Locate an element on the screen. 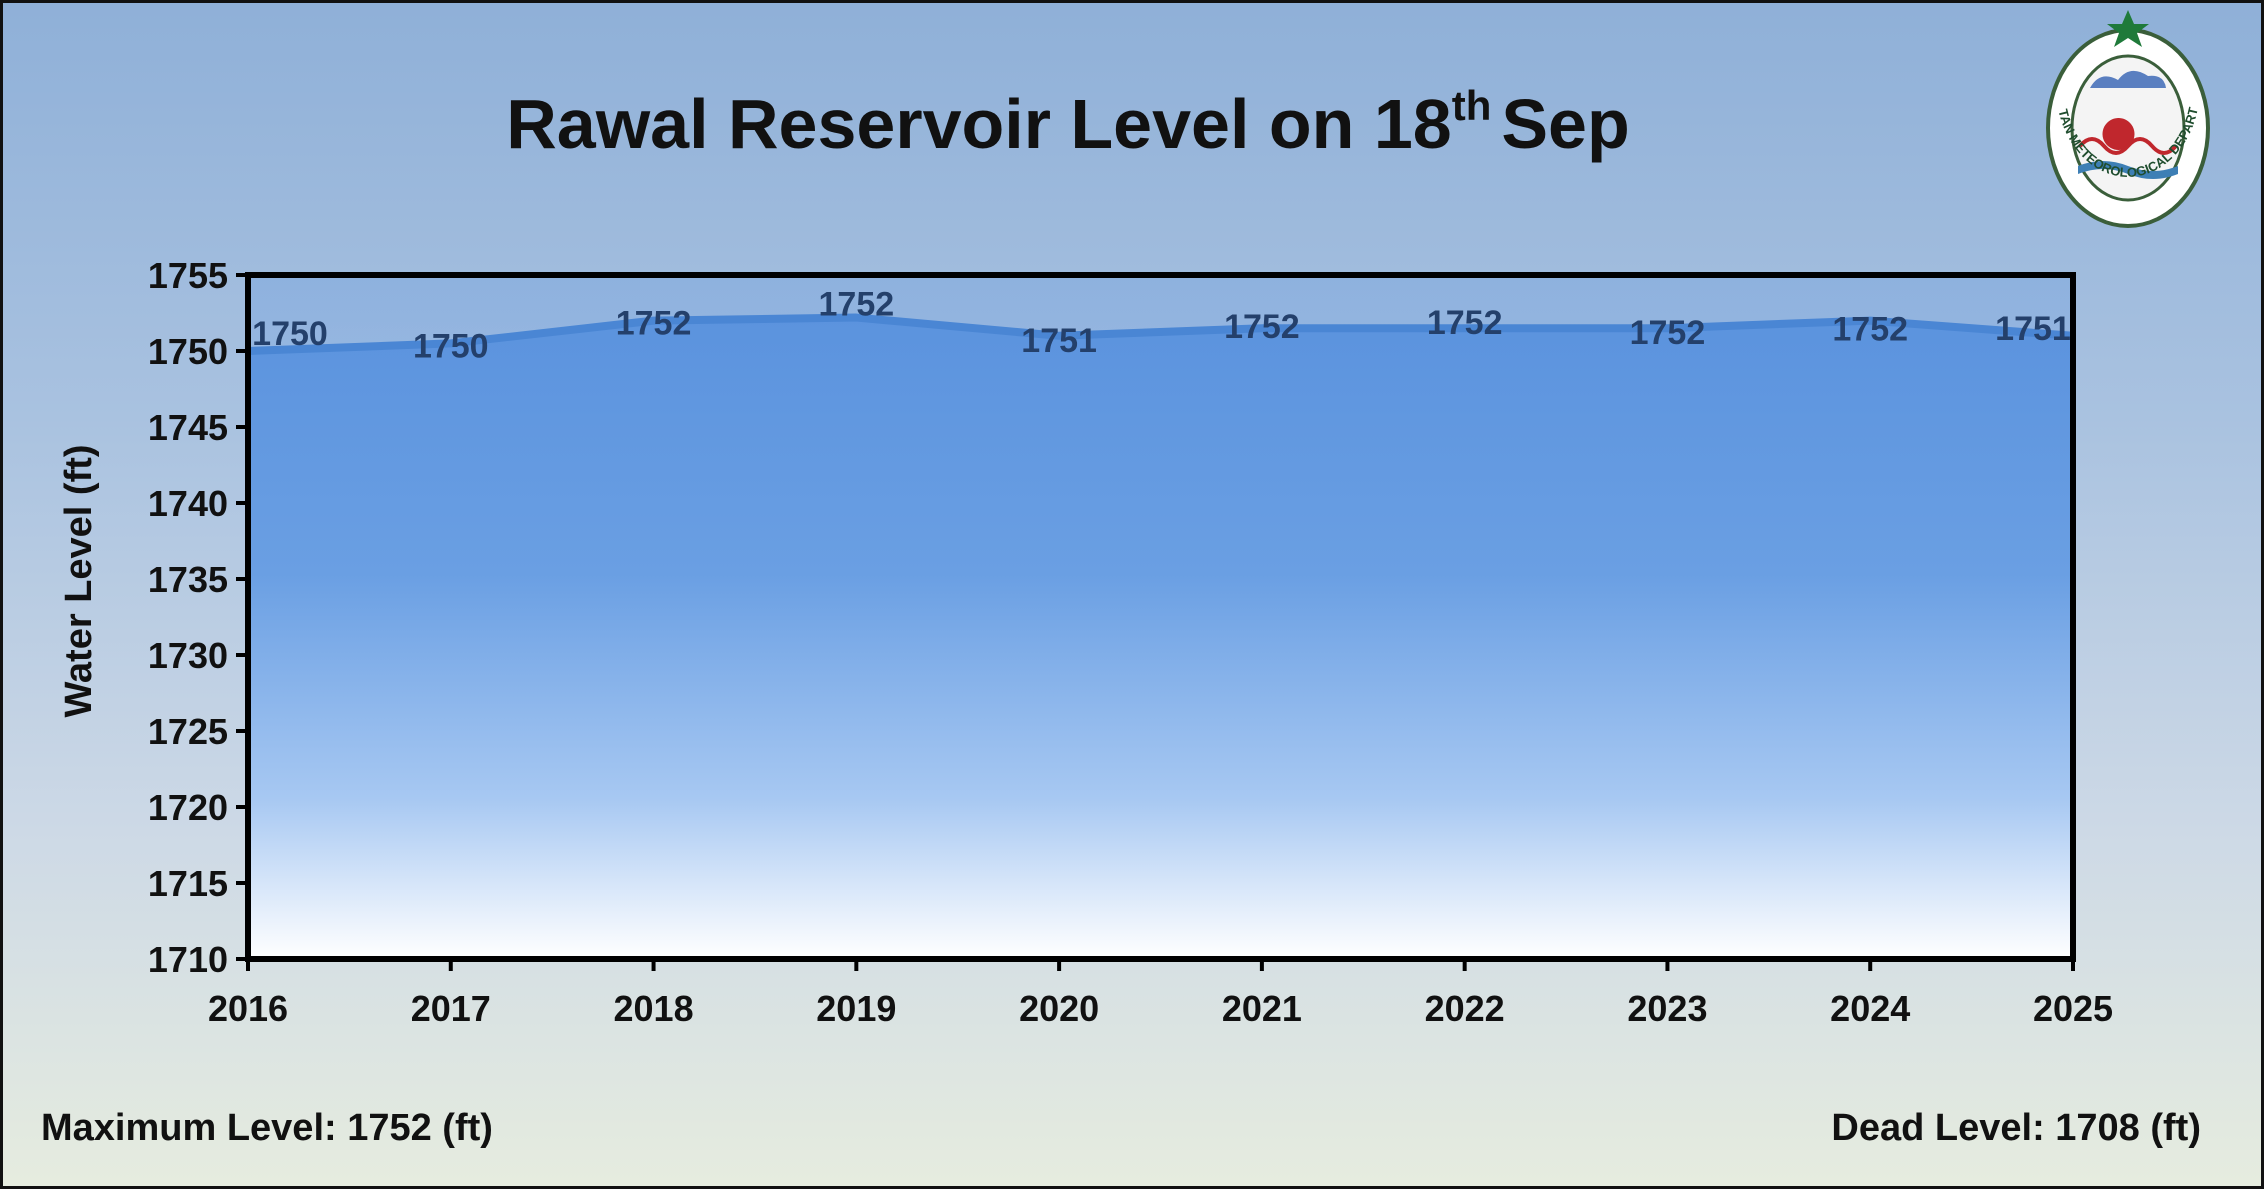 The width and height of the screenshot is (2264, 1189). x-tick-label: 2022 is located at coordinates (1465, 1008).